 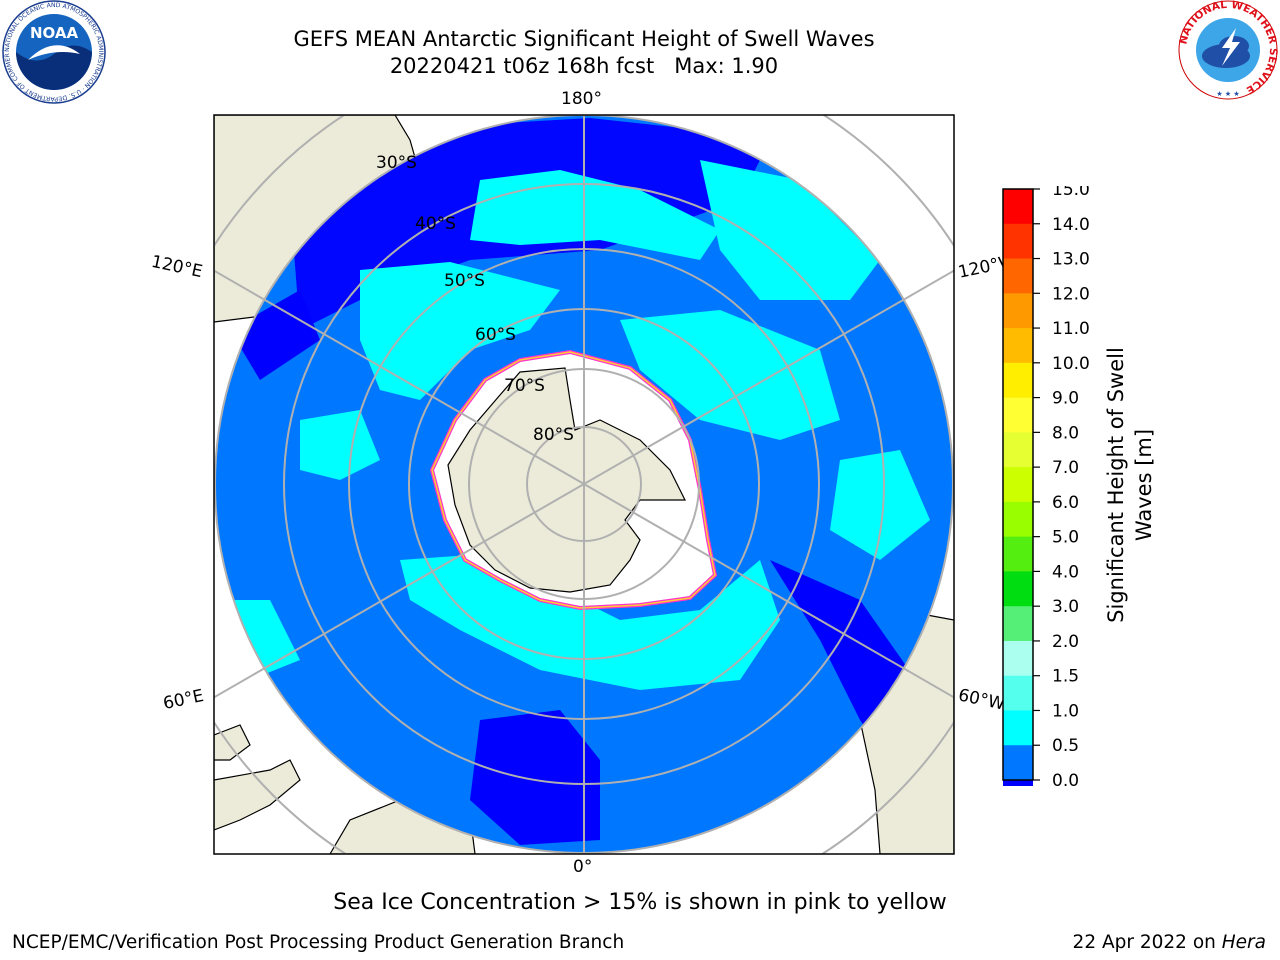 I want to click on colorbar-tick-label: 12.0, so click(x=1071, y=294).